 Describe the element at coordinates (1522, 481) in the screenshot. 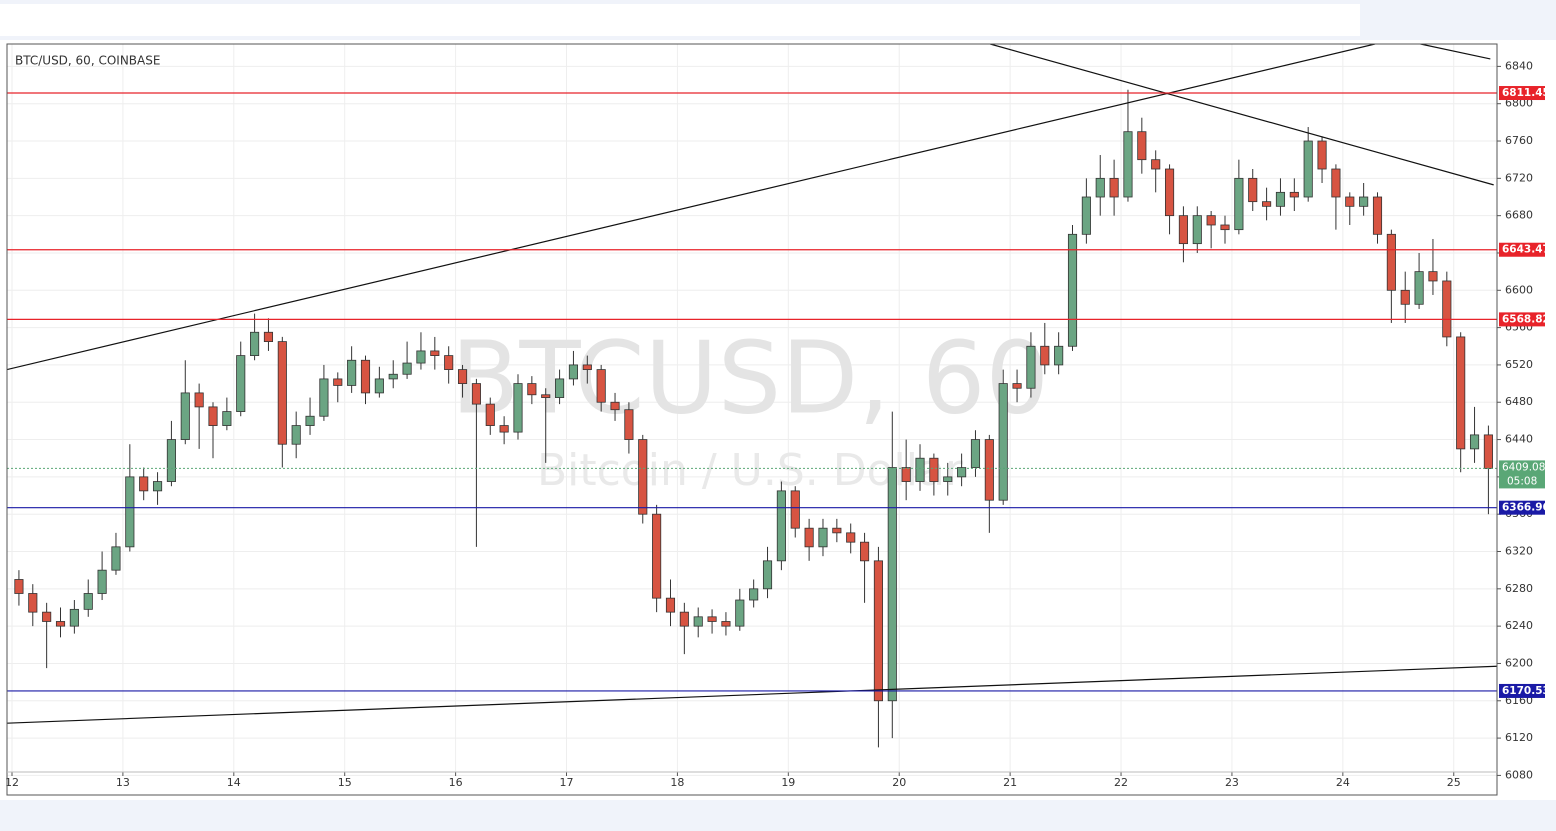

I see `countdown: 05:08` at that location.